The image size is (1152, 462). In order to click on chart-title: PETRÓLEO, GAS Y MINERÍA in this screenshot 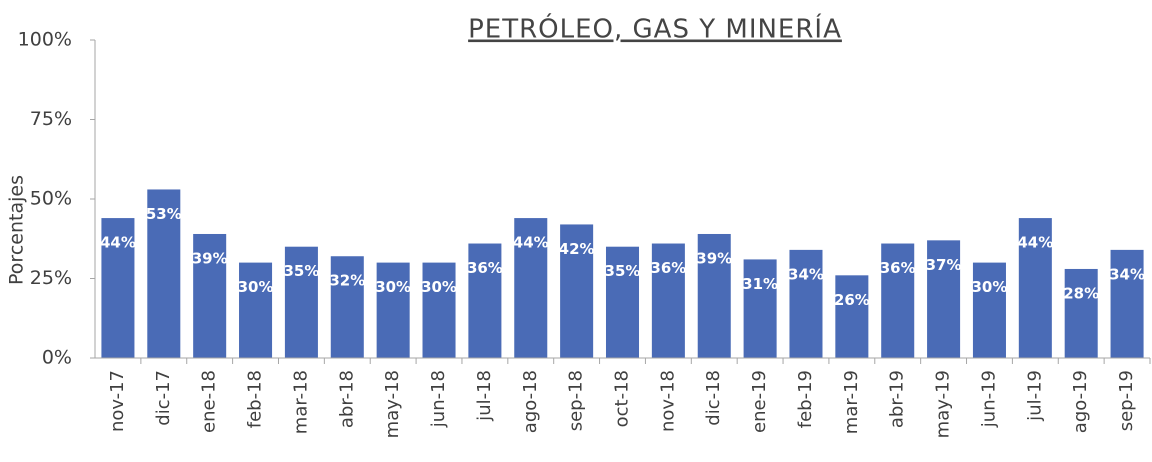, I will do `click(655, 29)`.